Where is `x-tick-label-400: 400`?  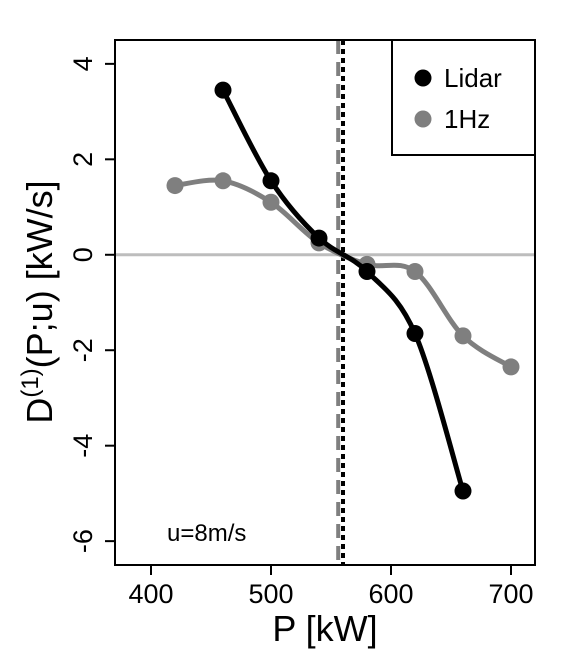
x-tick-label-400: 400 is located at coordinates (150, 594).